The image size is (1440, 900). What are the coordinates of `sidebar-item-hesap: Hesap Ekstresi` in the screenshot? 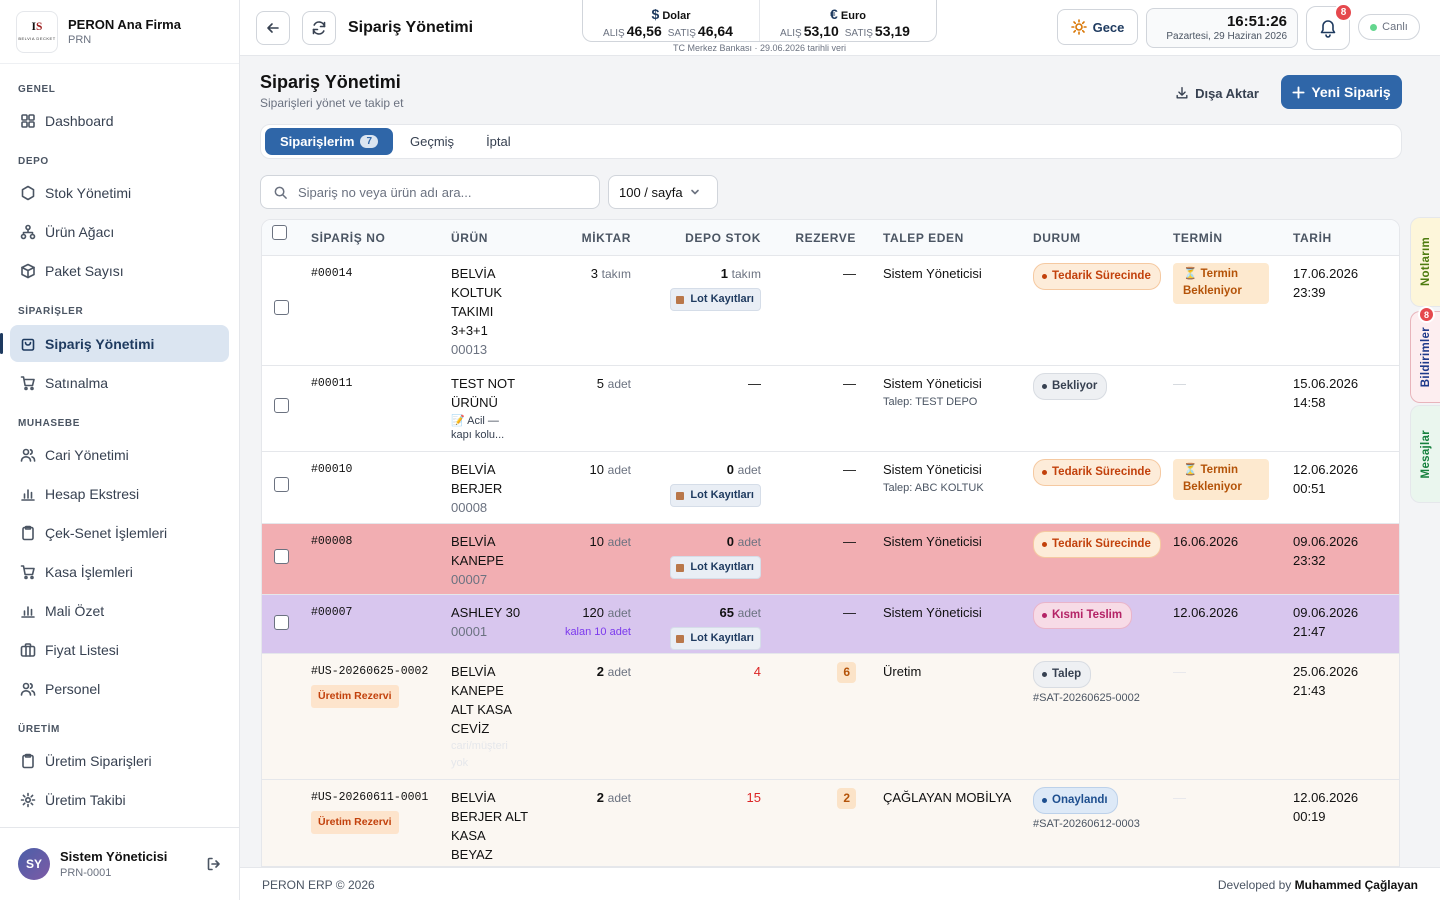 It's located at (119, 493).